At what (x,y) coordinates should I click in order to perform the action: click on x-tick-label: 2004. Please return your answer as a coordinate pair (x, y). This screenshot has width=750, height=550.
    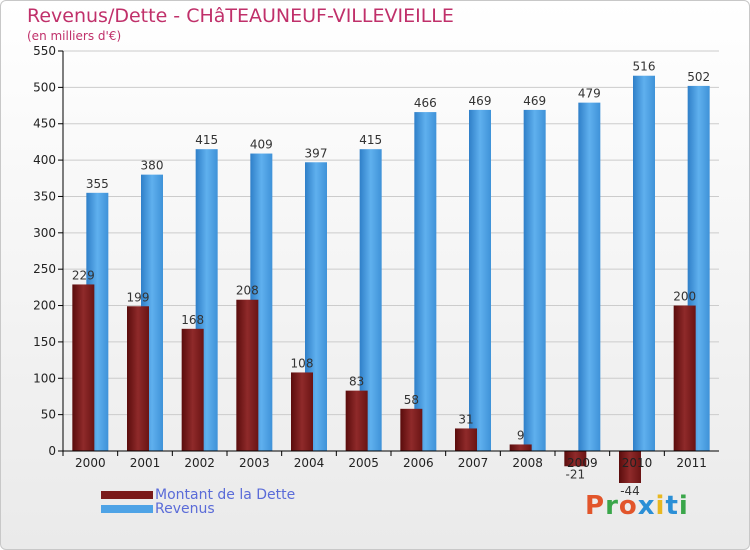
    Looking at the image, I should click on (309, 463).